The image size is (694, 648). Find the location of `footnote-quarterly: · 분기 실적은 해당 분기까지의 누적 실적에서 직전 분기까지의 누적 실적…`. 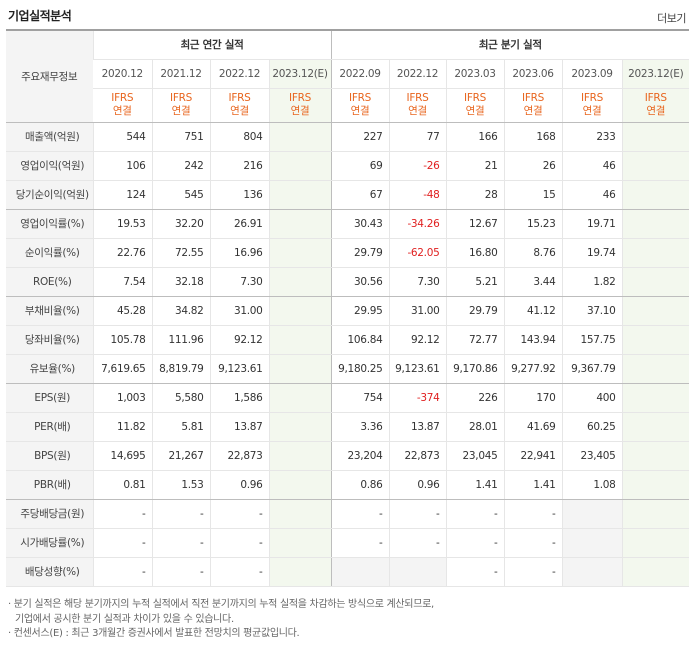

footnote-quarterly: · 분기 실적은 해당 분기까지의 누적 실적에서 직전 분기까지의 누적 실적… is located at coordinates (221, 604).